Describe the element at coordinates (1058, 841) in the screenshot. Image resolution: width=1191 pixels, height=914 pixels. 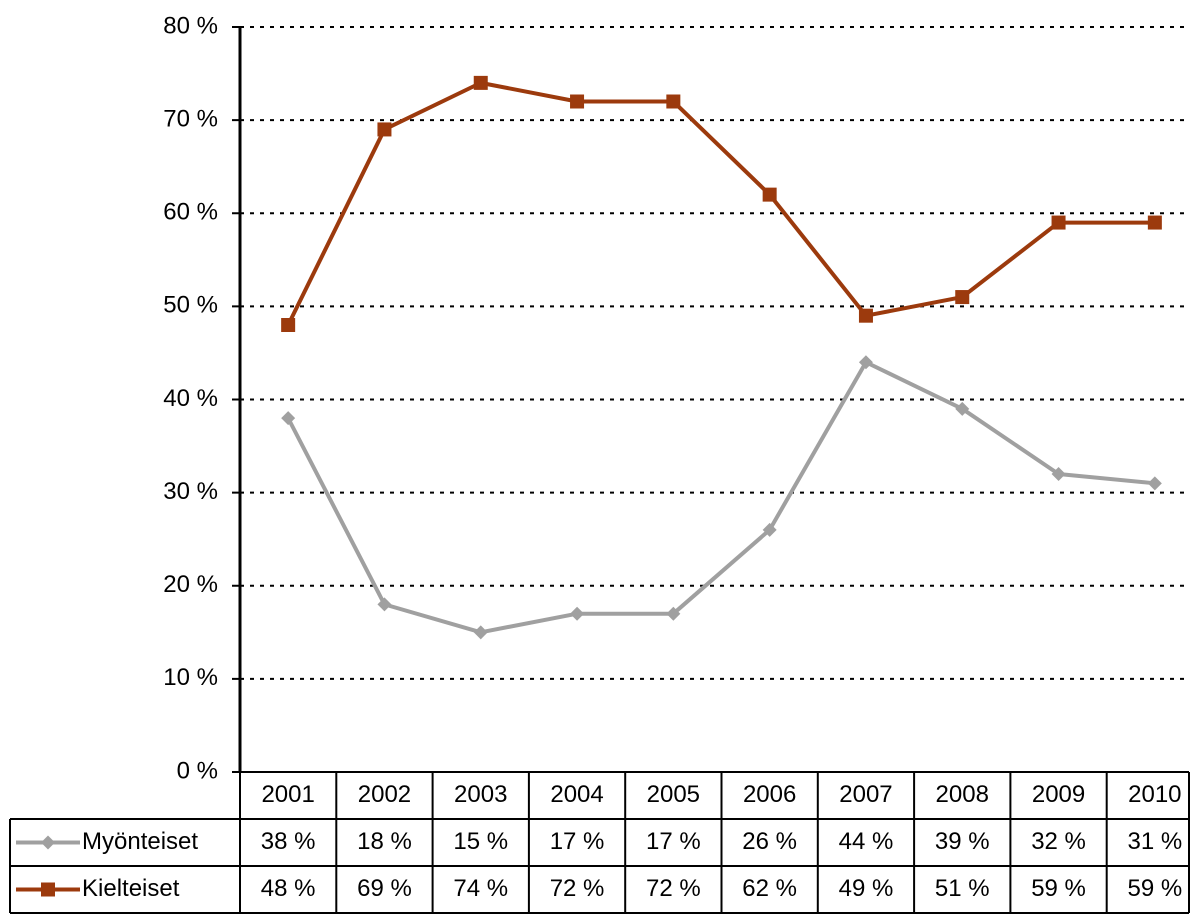
I see `data-label: 32 %` at that location.